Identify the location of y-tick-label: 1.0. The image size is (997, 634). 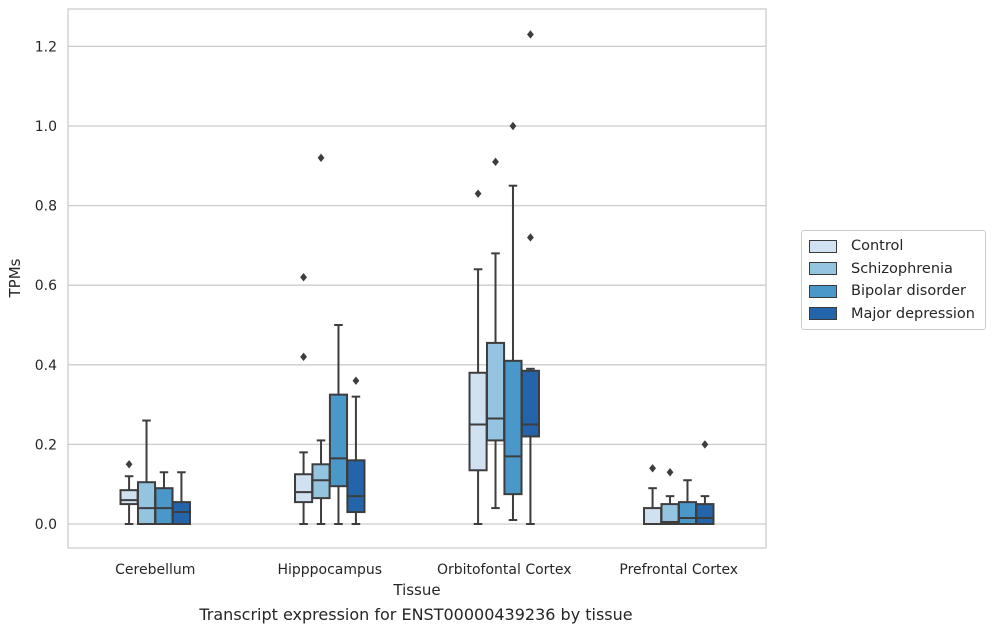
(46, 127).